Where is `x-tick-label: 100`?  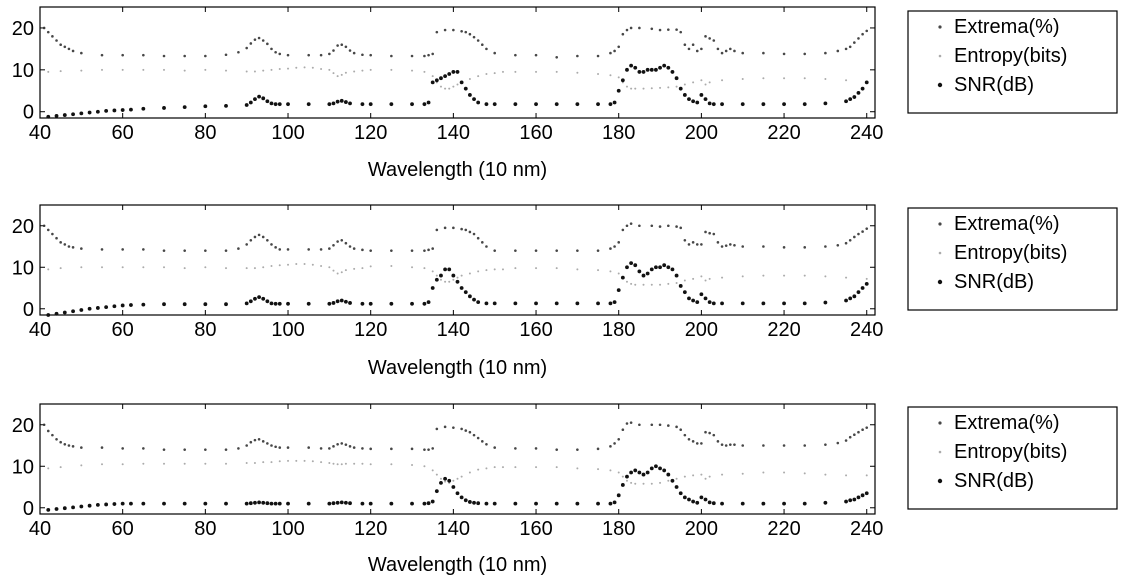
x-tick-label: 100 is located at coordinates (287, 529).